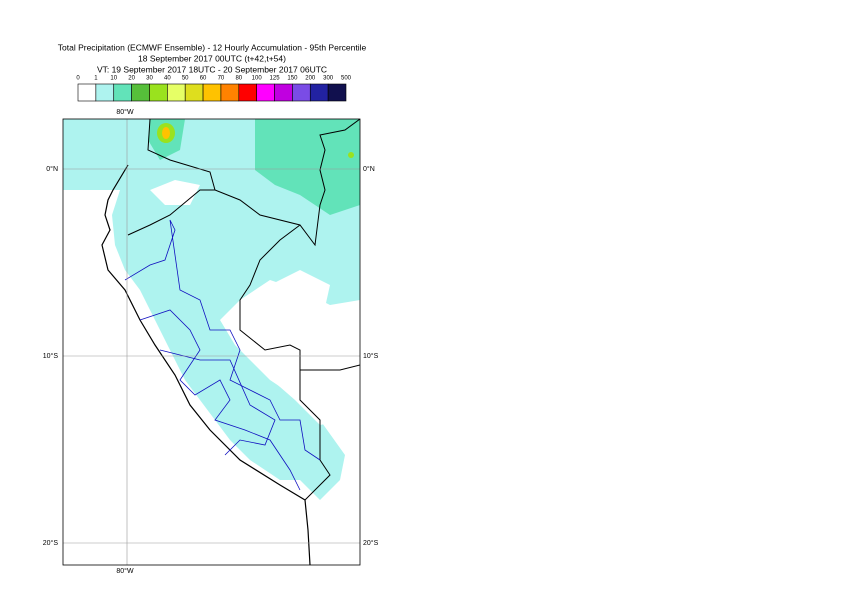  What do you see at coordinates (310, 79) in the screenshot?
I see `legend-label: 200` at bounding box center [310, 79].